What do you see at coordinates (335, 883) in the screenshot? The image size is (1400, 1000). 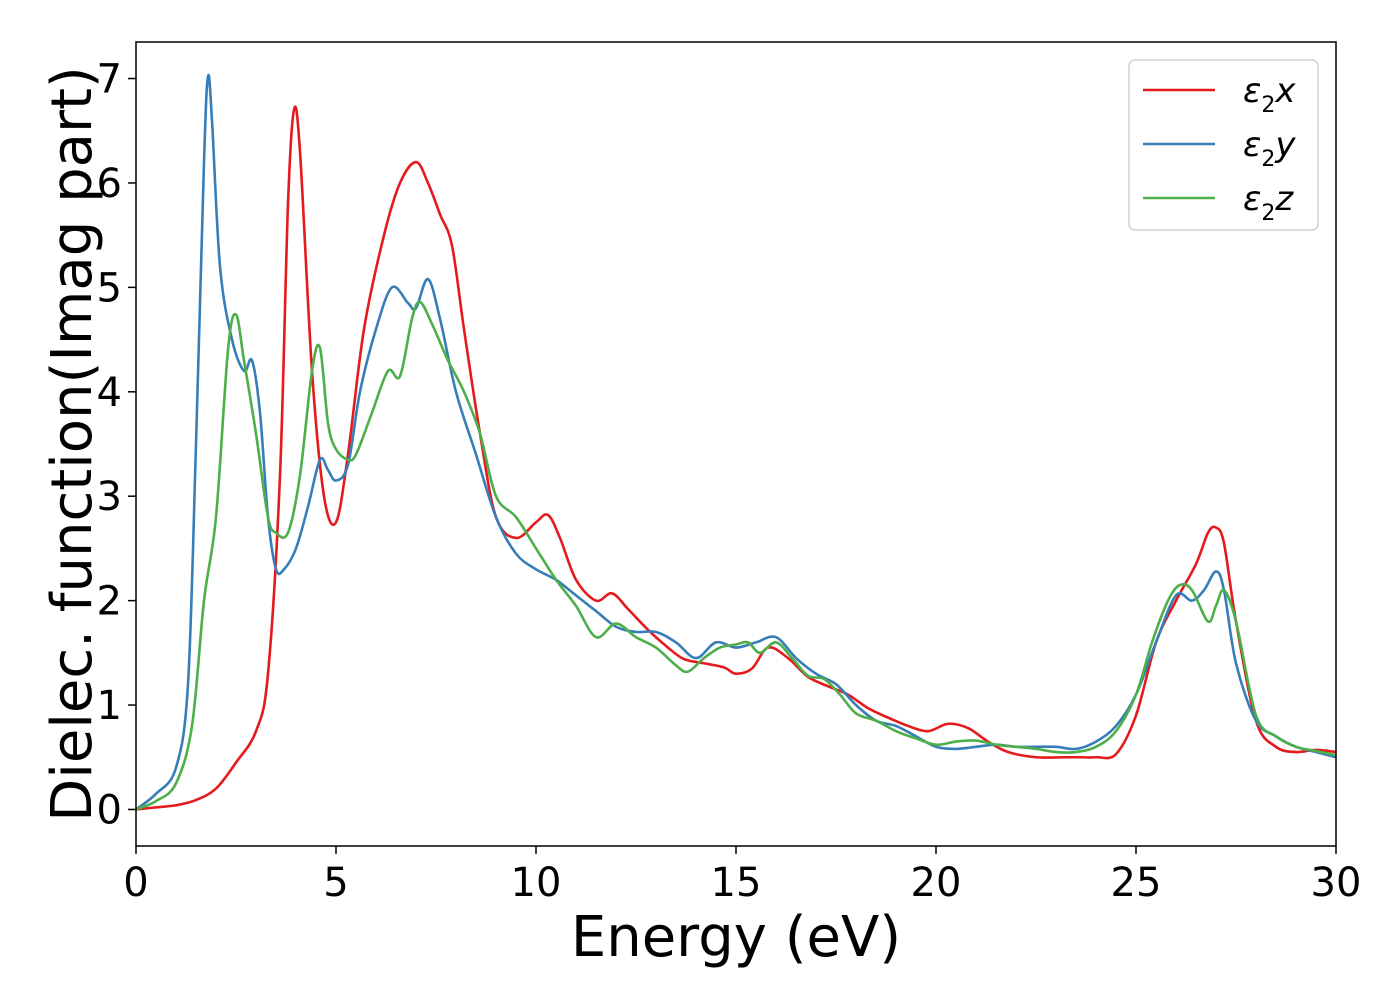 I see `x-tick-label: 5` at bounding box center [335, 883].